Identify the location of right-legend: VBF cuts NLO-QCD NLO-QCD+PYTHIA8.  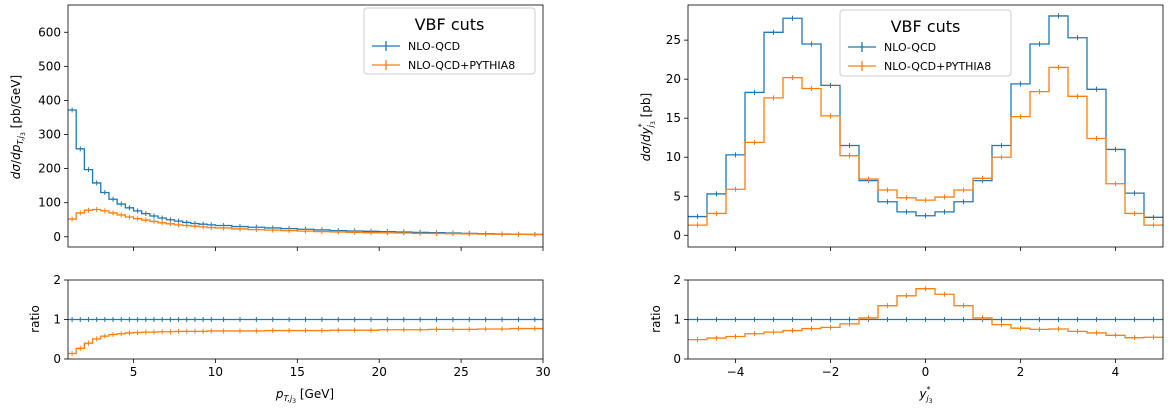
(925, 43).